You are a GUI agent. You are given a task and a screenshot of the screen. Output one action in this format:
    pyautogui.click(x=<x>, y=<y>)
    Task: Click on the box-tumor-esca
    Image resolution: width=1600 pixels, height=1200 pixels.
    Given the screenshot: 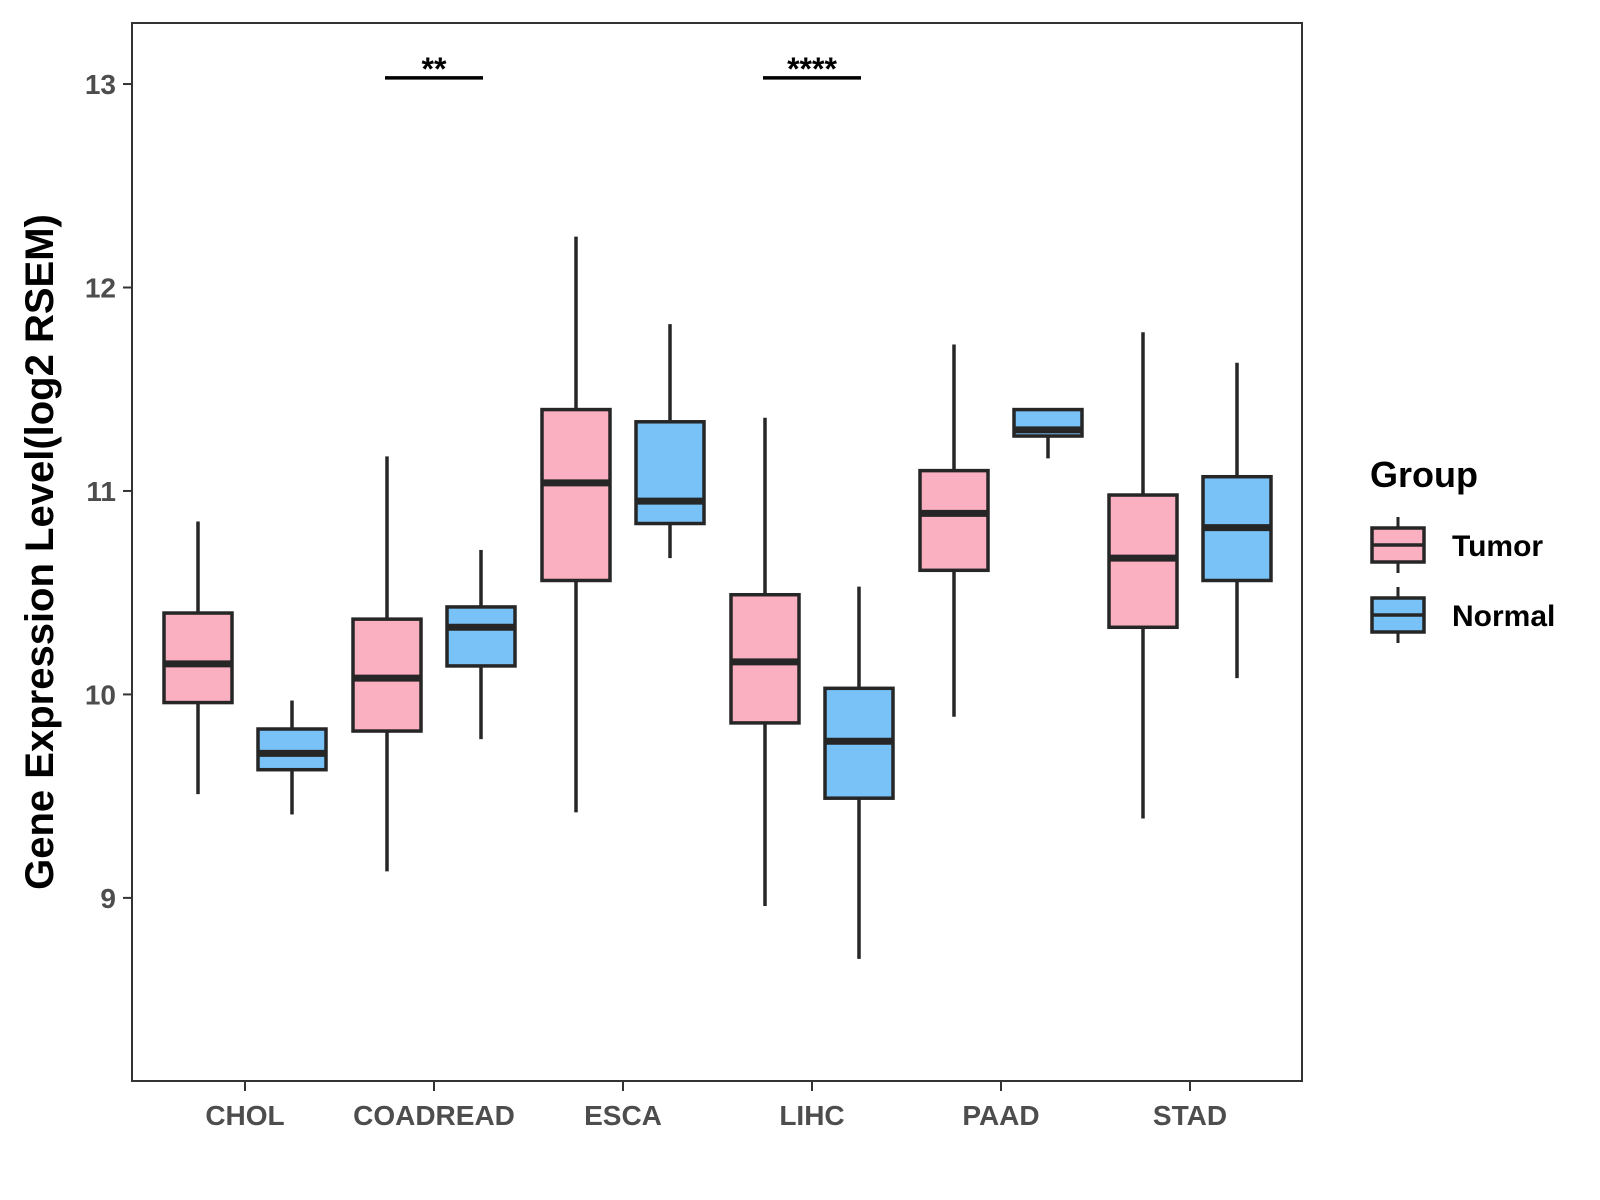 What is the action you would take?
    pyautogui.click(x=576, y=524)
    